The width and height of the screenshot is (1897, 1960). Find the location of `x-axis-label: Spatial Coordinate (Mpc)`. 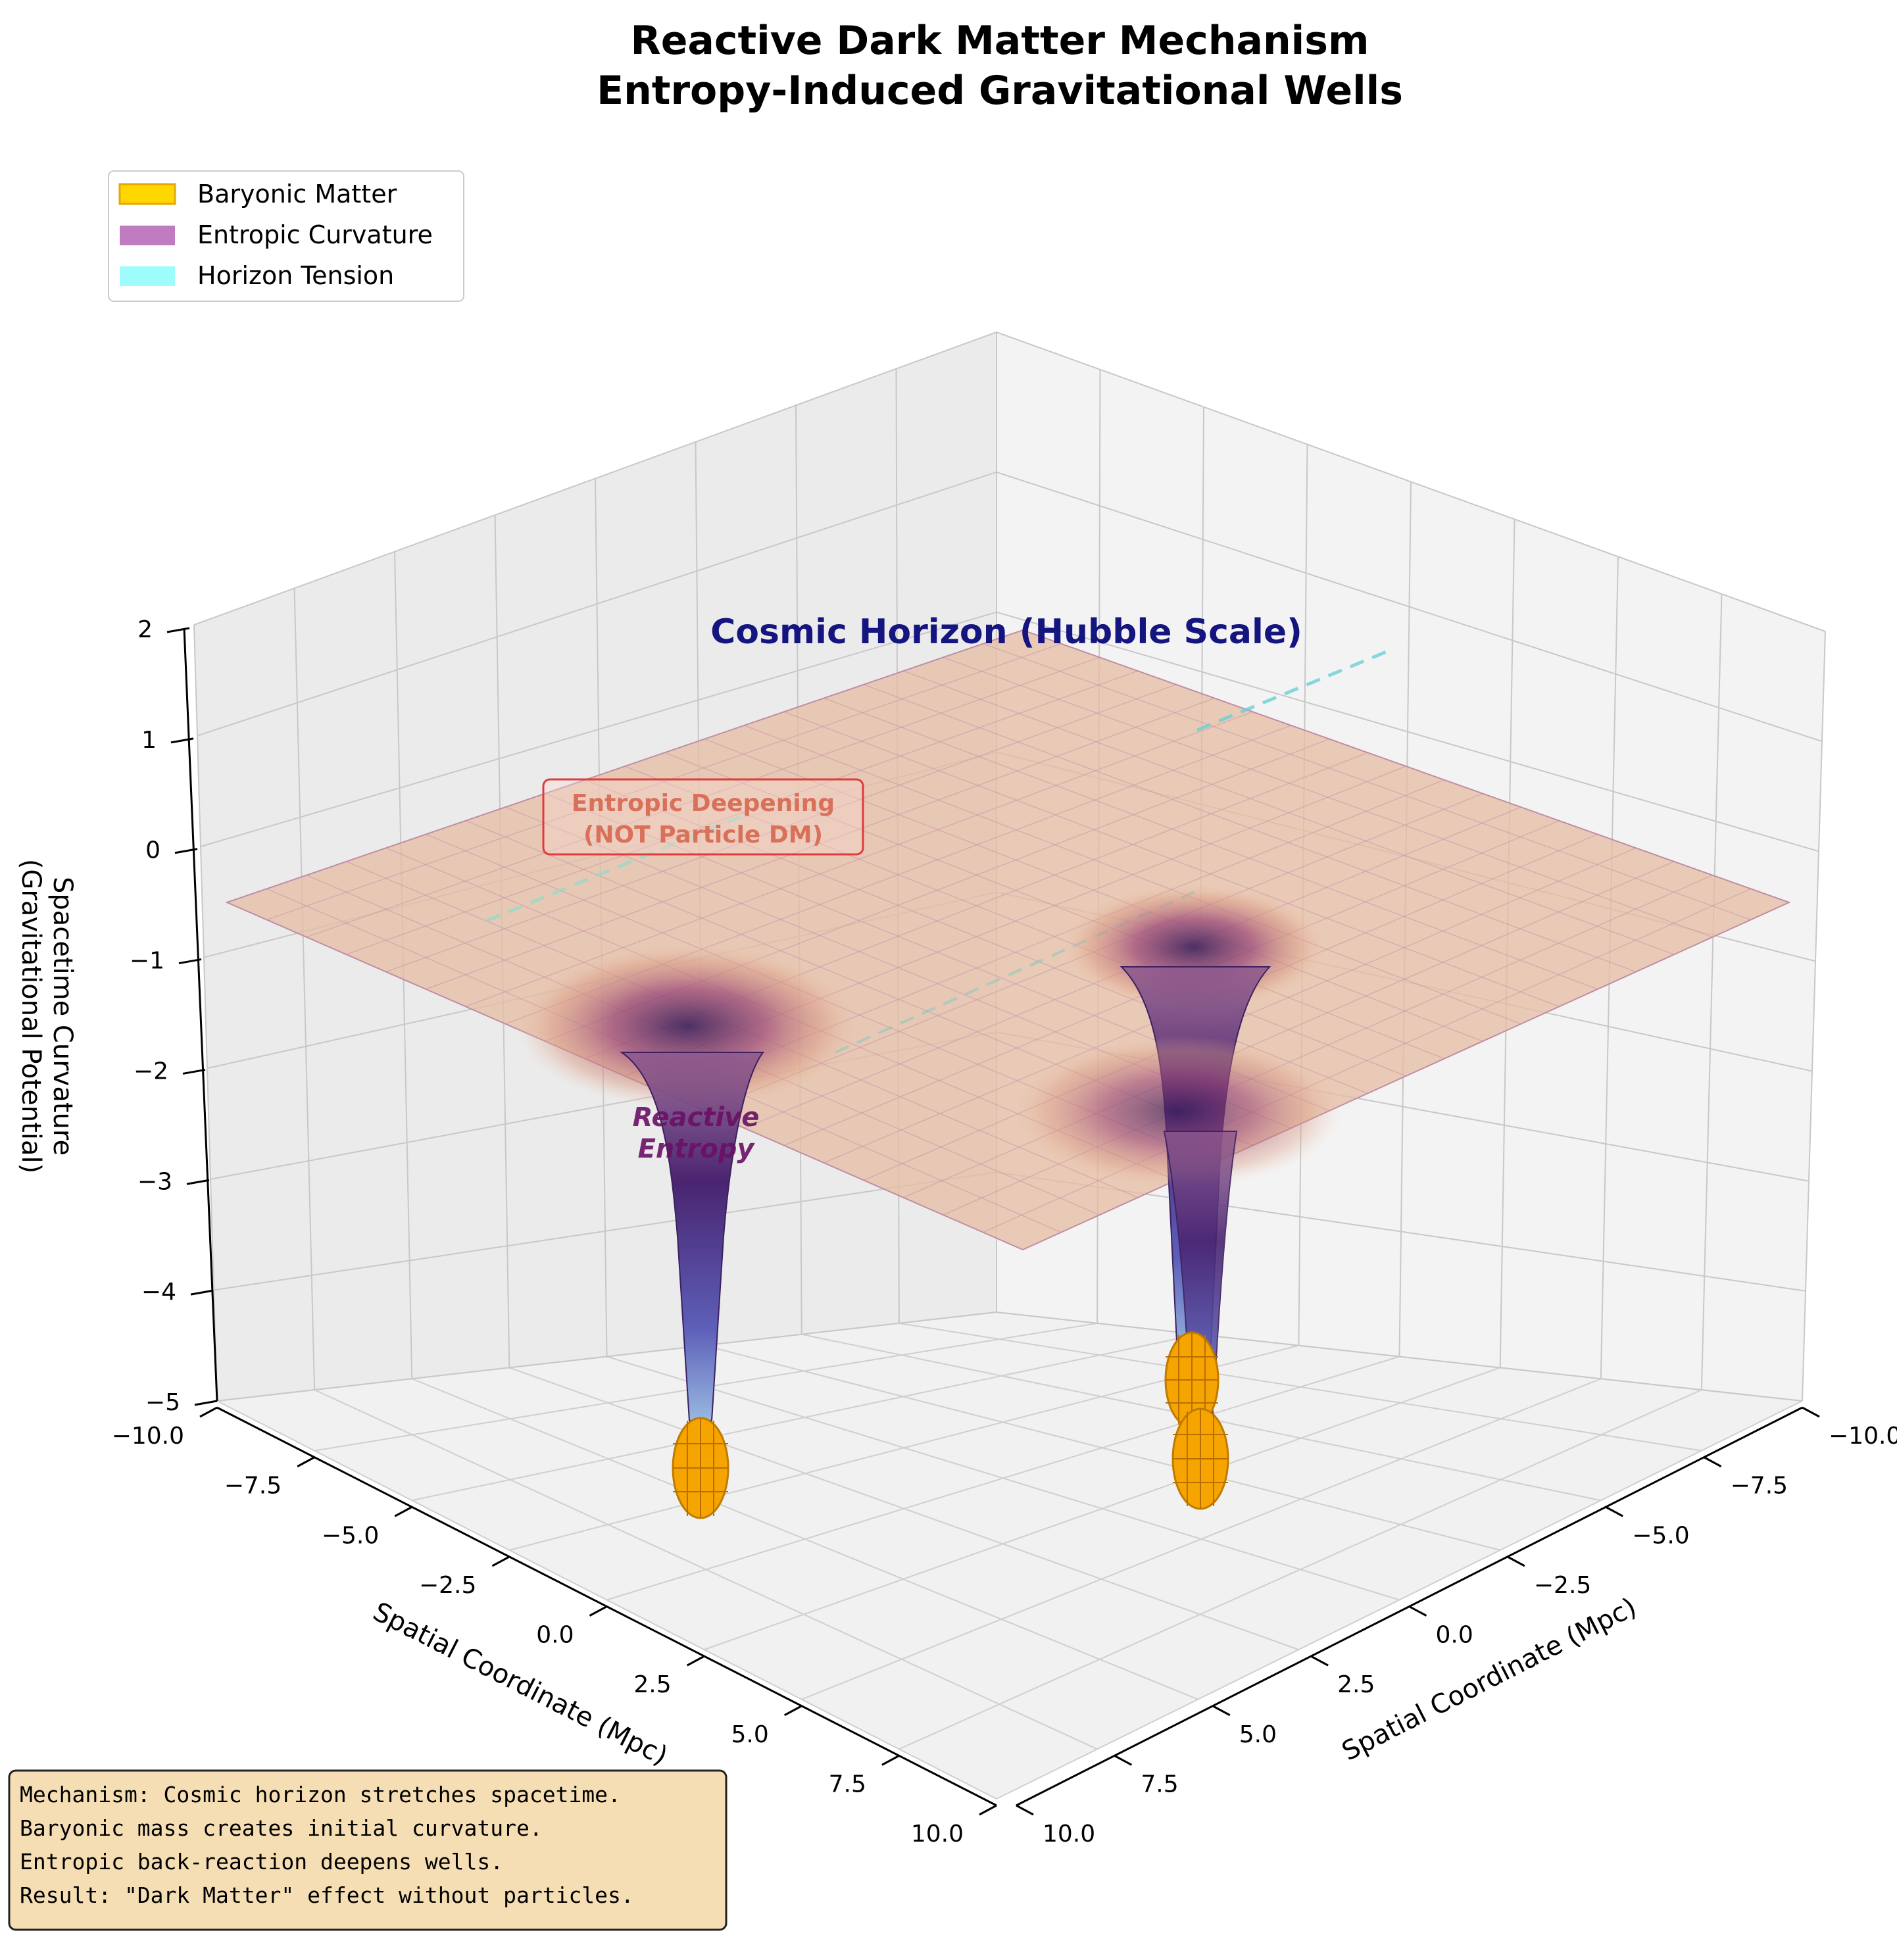

x-axis-label: Spatial Coordinate (Mpc) is located at coordinates (520, 1684).